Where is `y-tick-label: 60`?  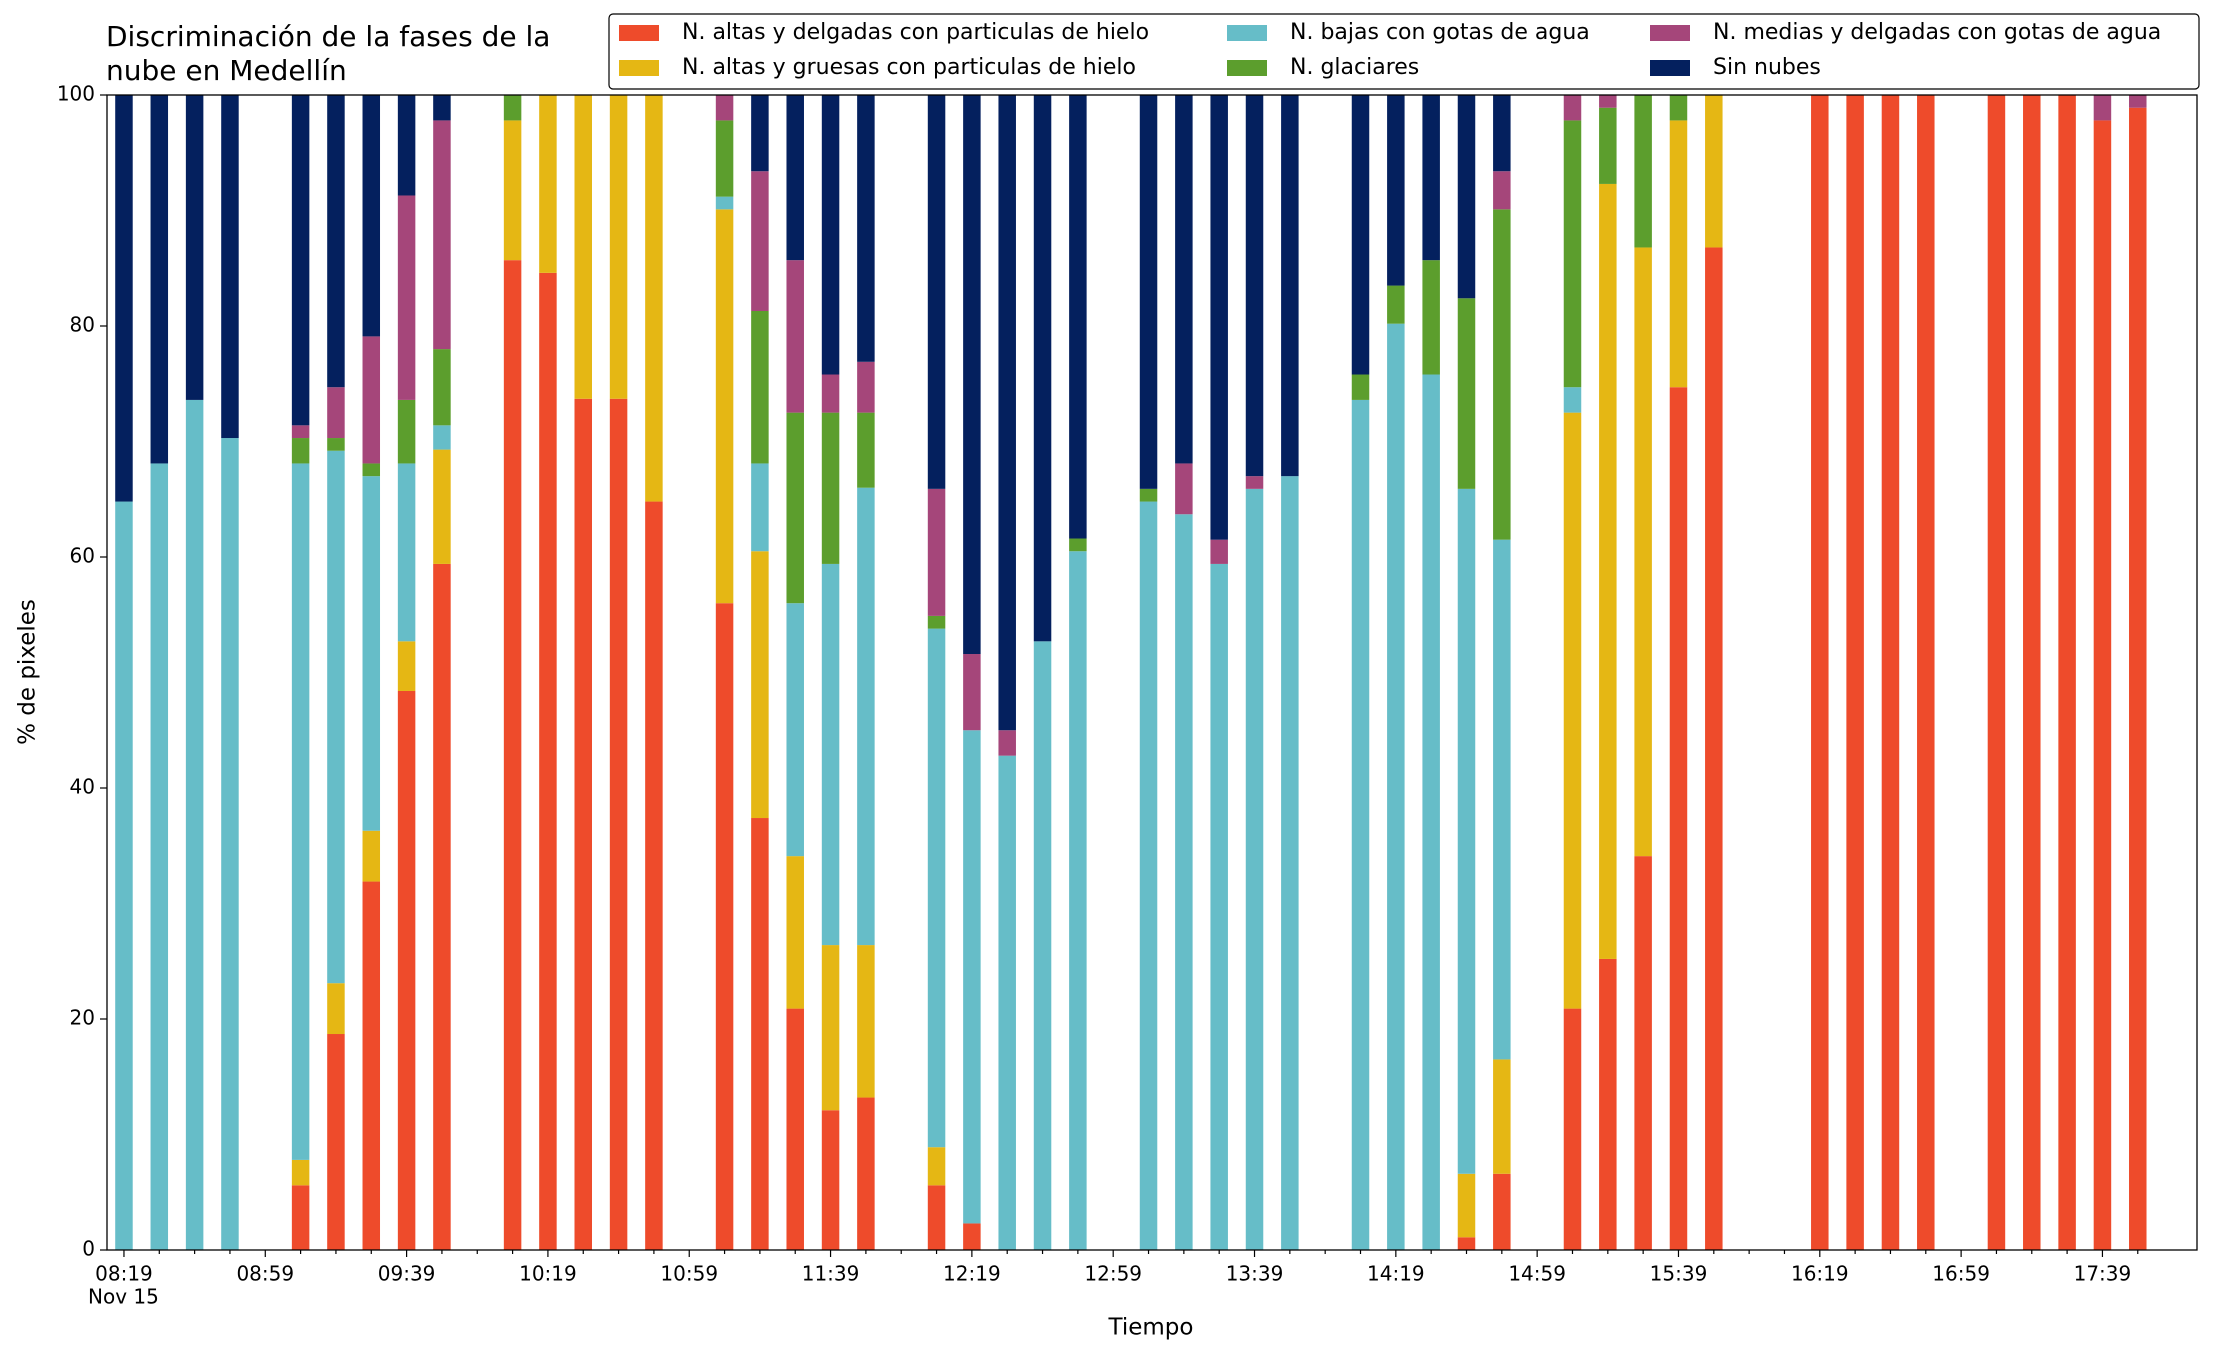
y-tick-label: 60 is located at coordinates (82, 556).